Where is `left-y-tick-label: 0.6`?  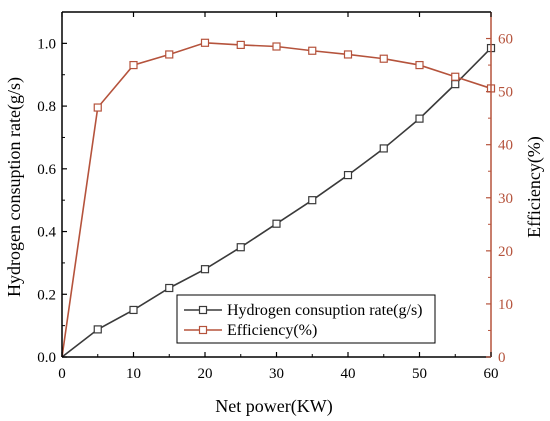 left-y-tick-label: 0.6 is located at coordinates (46, 170).